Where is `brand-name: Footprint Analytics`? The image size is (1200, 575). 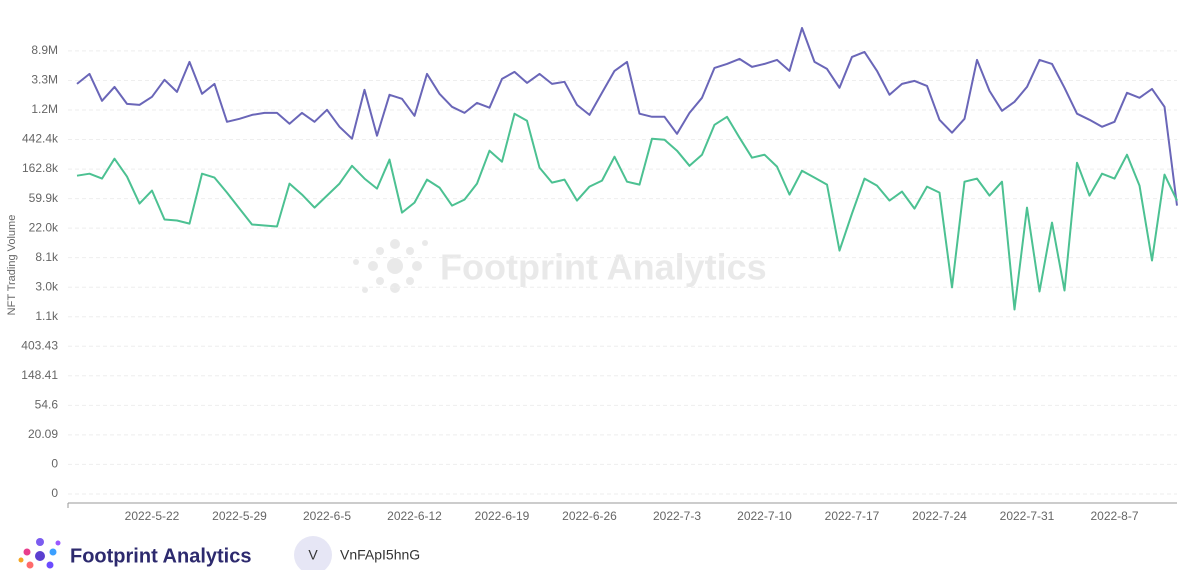
brand-name: Footprint Analytics is located at coordinates (160, 556).